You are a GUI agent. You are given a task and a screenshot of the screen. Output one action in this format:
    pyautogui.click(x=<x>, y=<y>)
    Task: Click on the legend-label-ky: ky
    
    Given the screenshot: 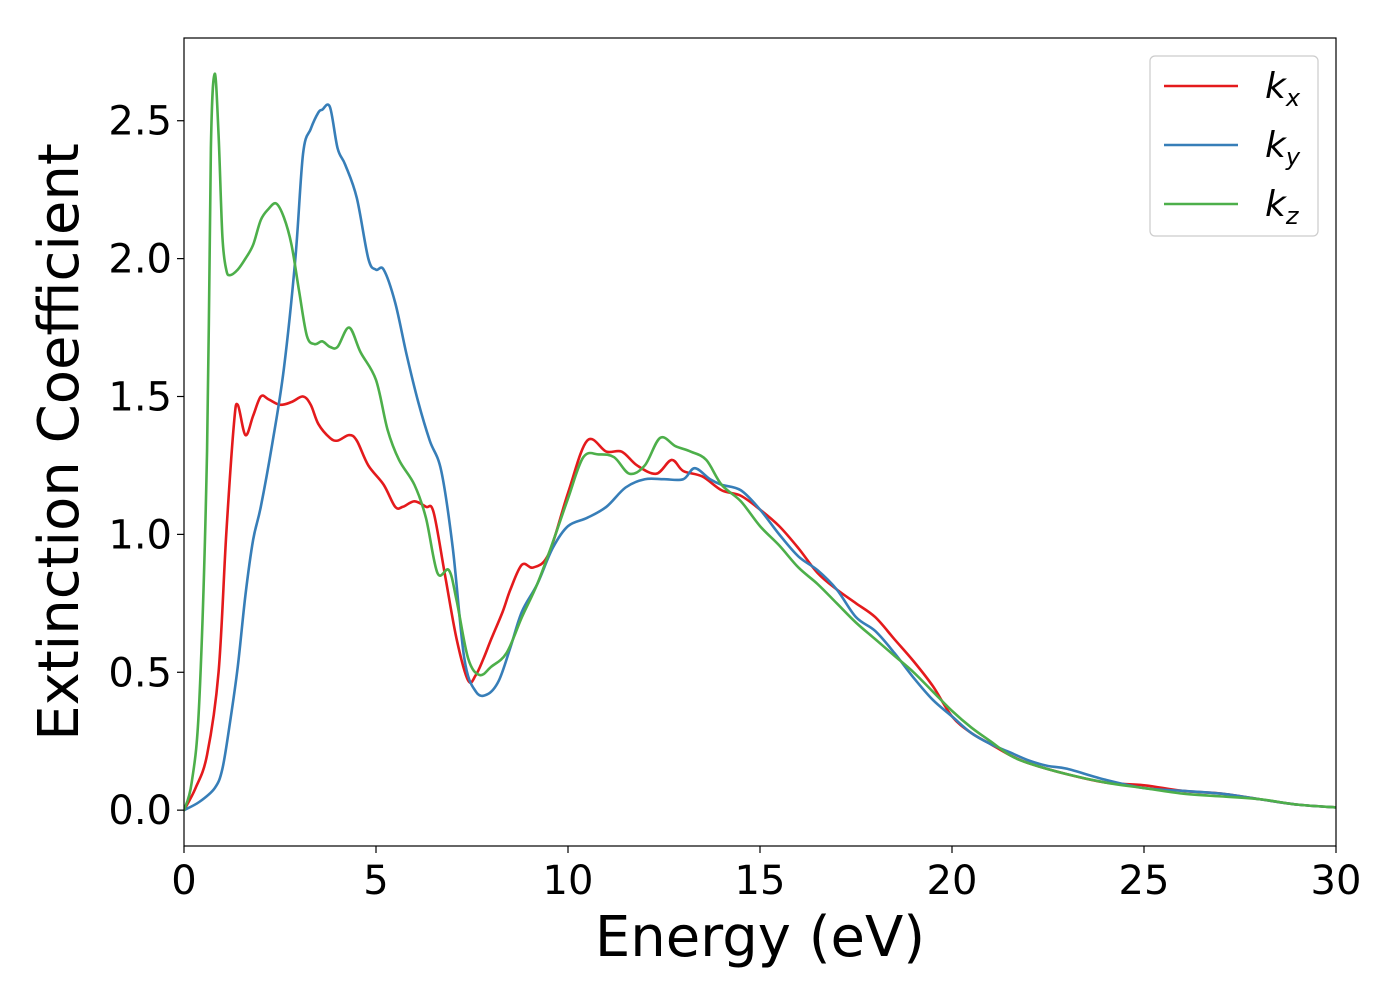 What is the action you would take?
    pyautogui.click(x=1283, y=148)
    